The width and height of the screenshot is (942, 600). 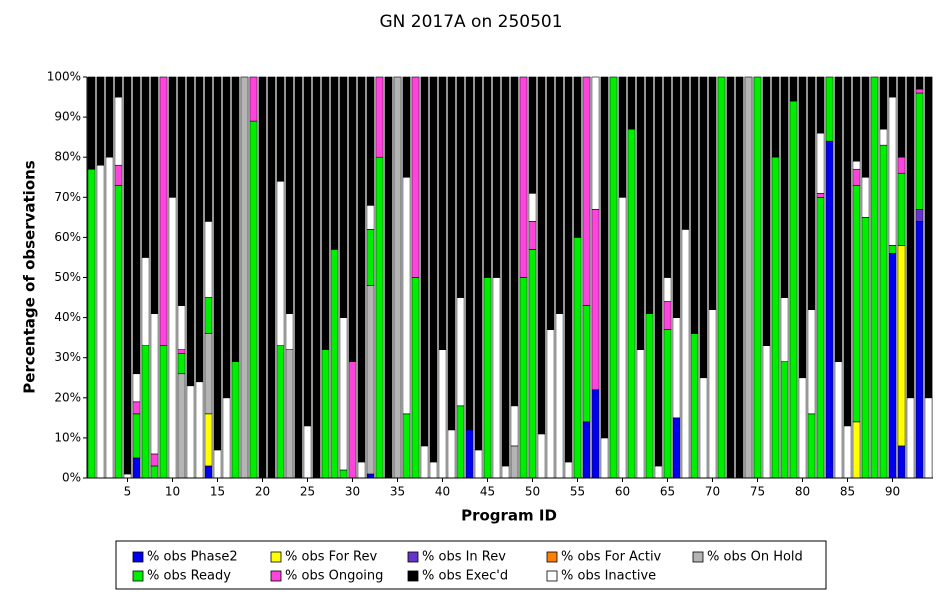 What do you see at coordinates (464, 557) in the screenshot?
I see `legend-text: % obs In Rev` at bounding box center [464, 557].